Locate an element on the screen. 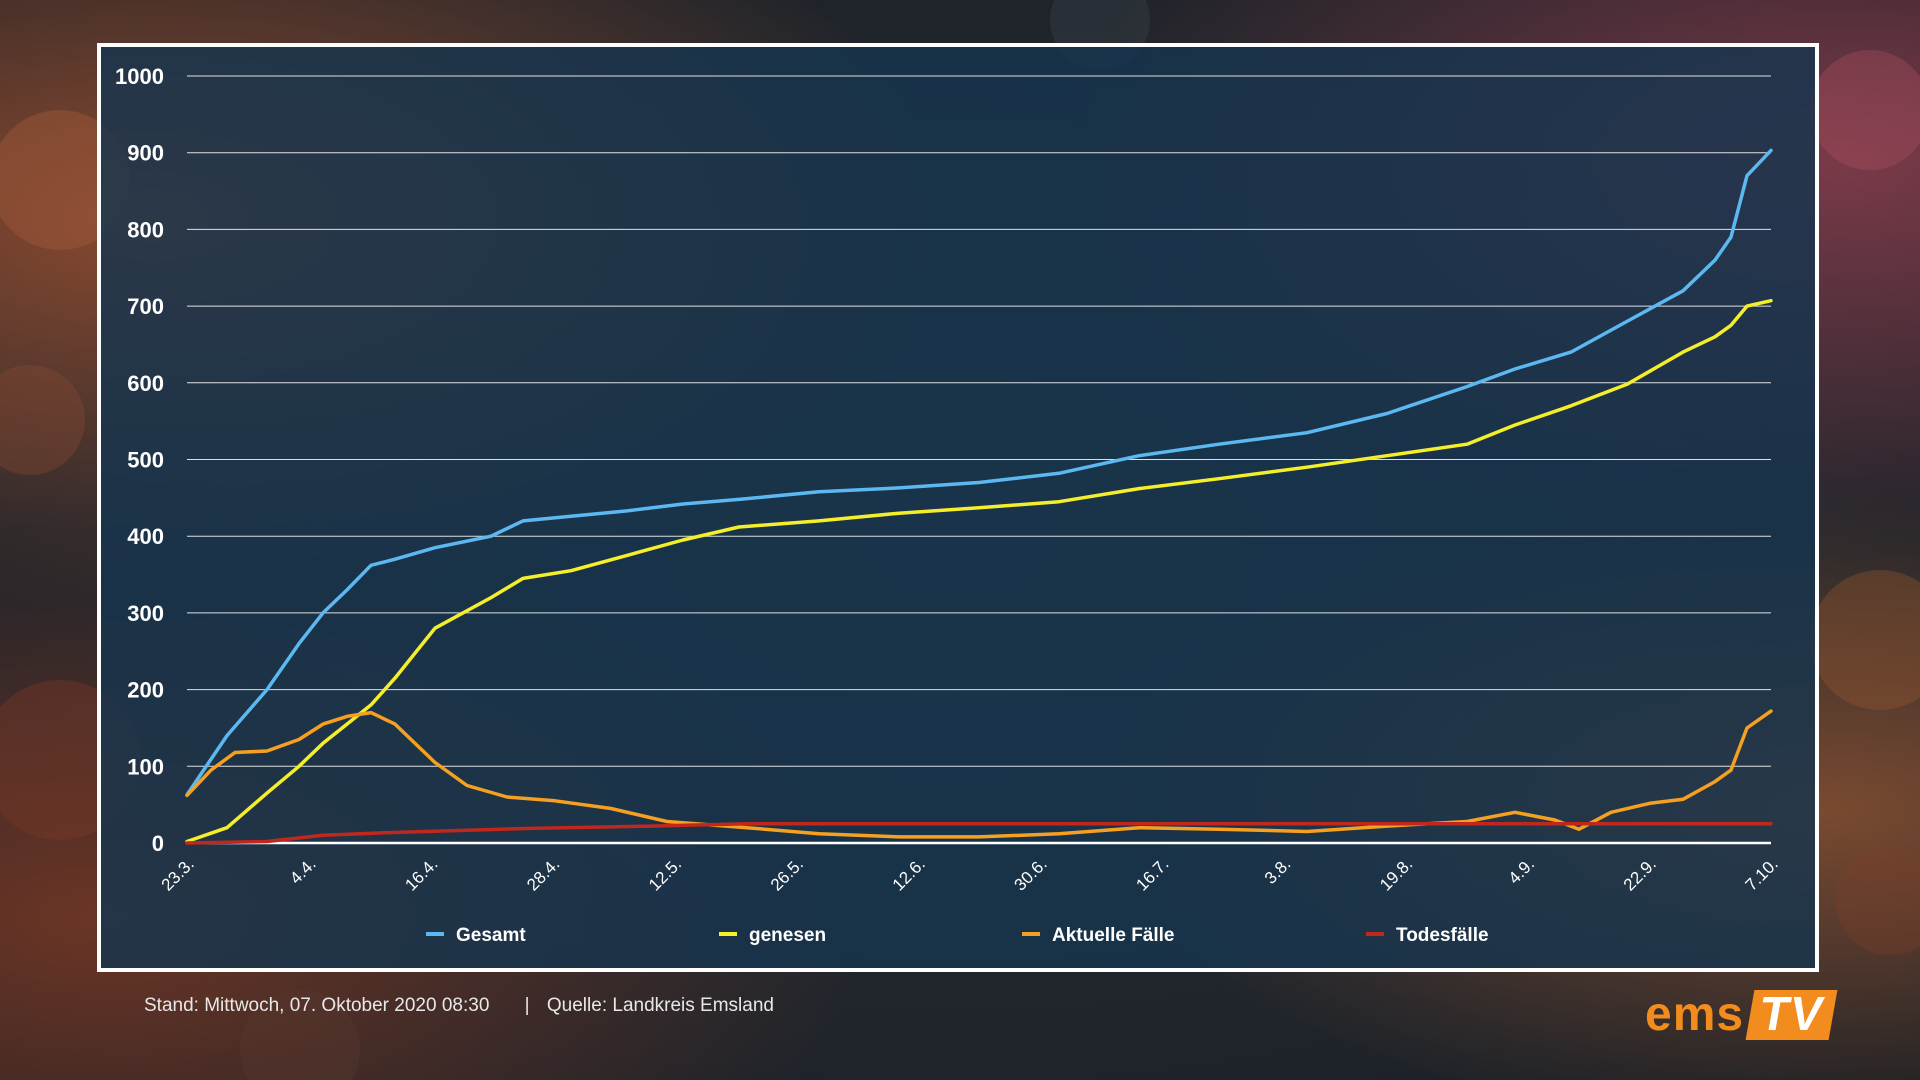 This screenshot has height=1080, width=1920. source-label: Quelle: is located at coordinates (577, 1005).